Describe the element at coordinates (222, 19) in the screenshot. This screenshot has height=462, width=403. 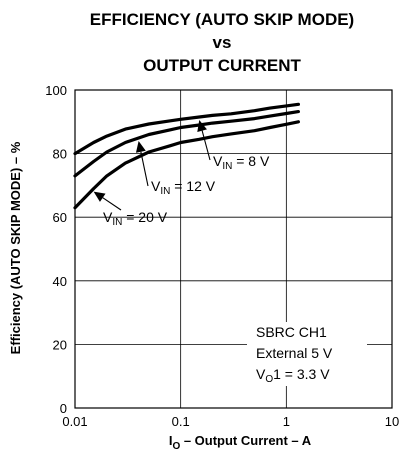
I see `chart-title-line-1: EFFICIENCY (AUTO SKIP MODE)` at that location.